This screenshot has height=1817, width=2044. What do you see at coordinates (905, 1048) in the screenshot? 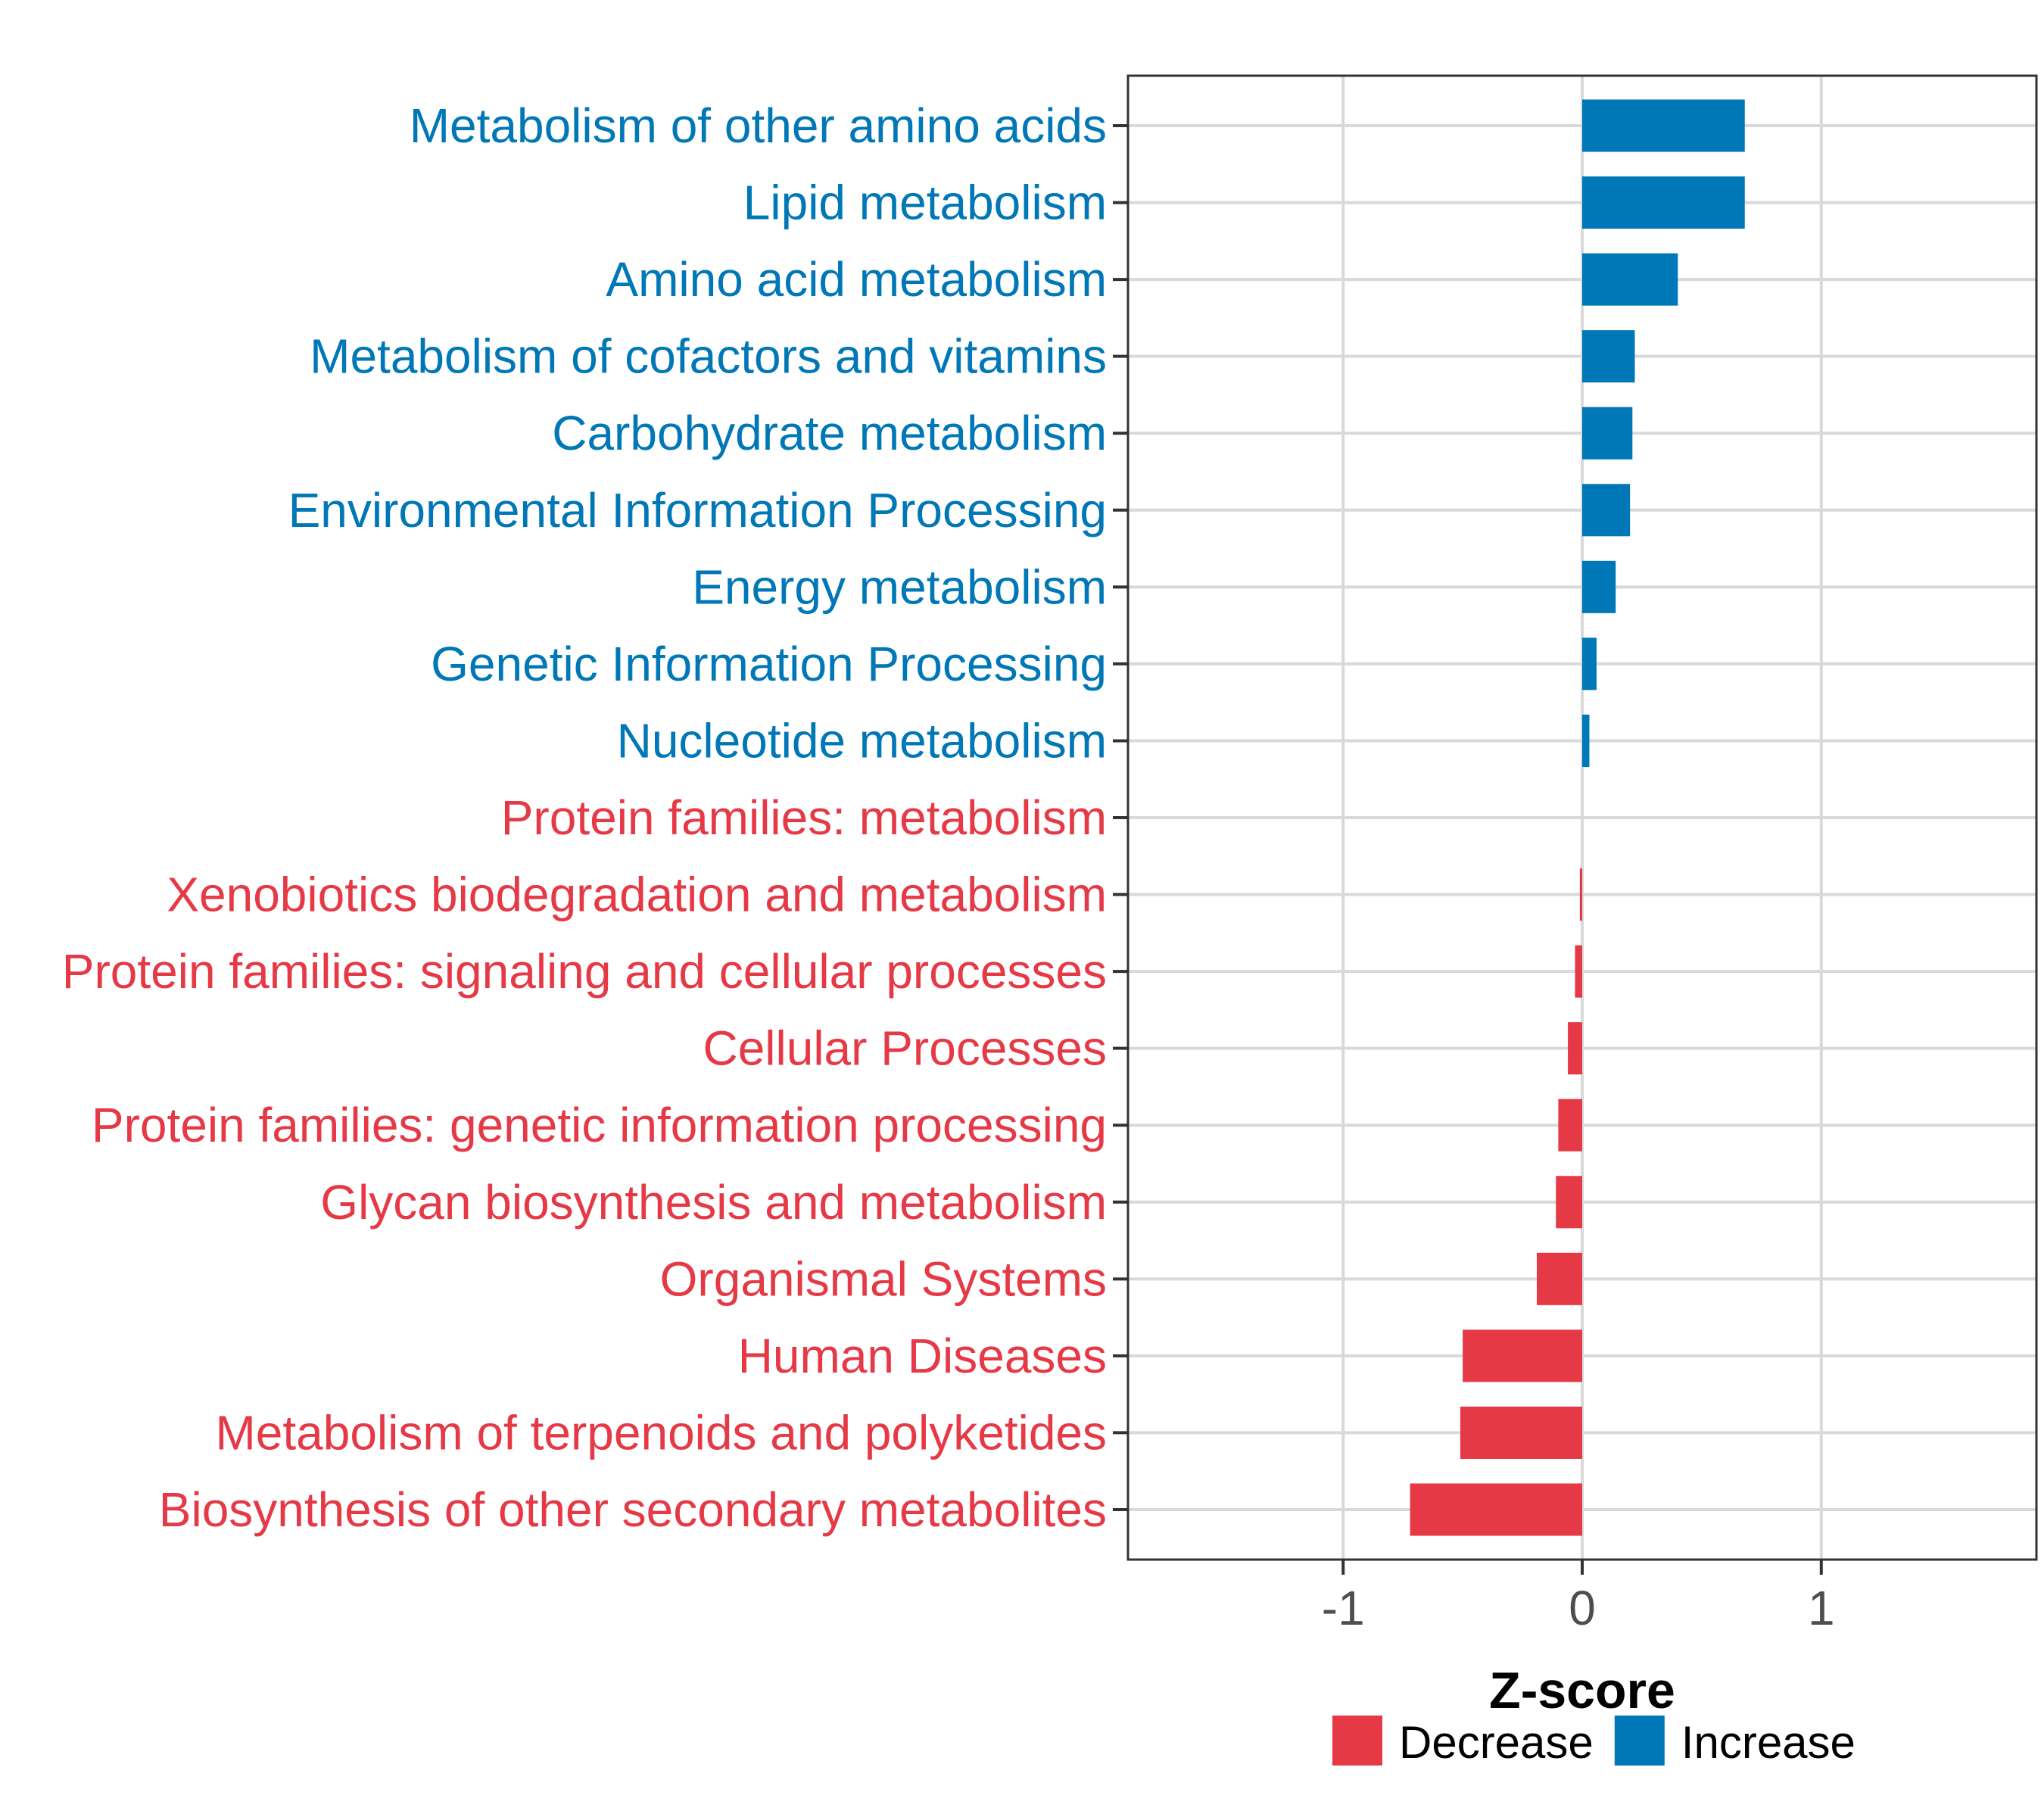
I see `y-tick-label: Cellular Processes` at bounding box center [905, 1048].